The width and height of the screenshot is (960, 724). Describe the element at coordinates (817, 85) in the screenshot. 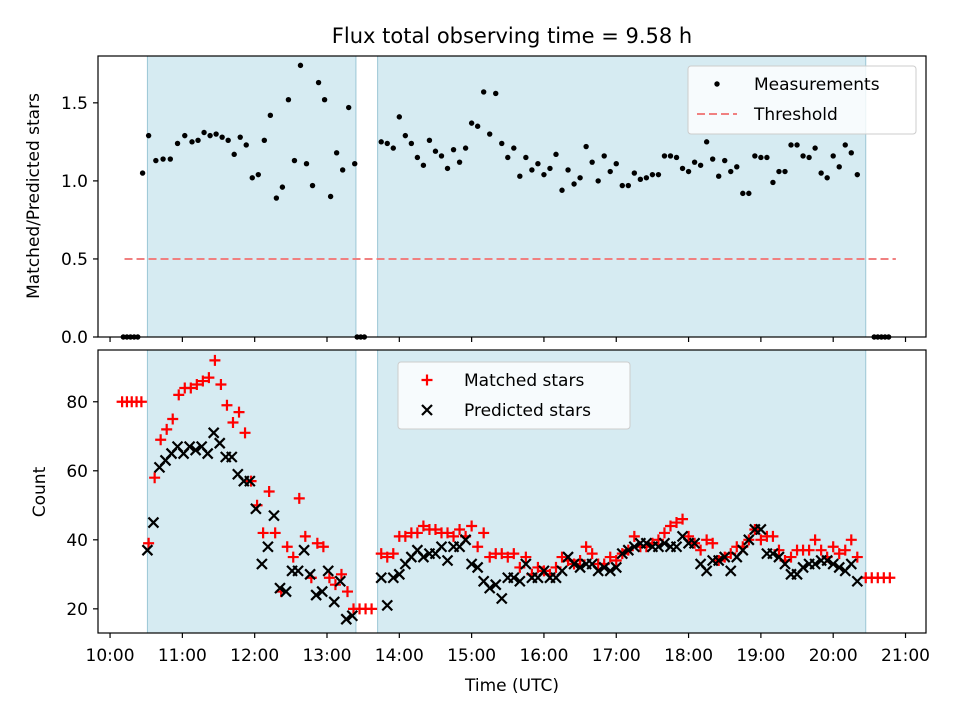

I see `top-legend-label: Measurements` at that location.